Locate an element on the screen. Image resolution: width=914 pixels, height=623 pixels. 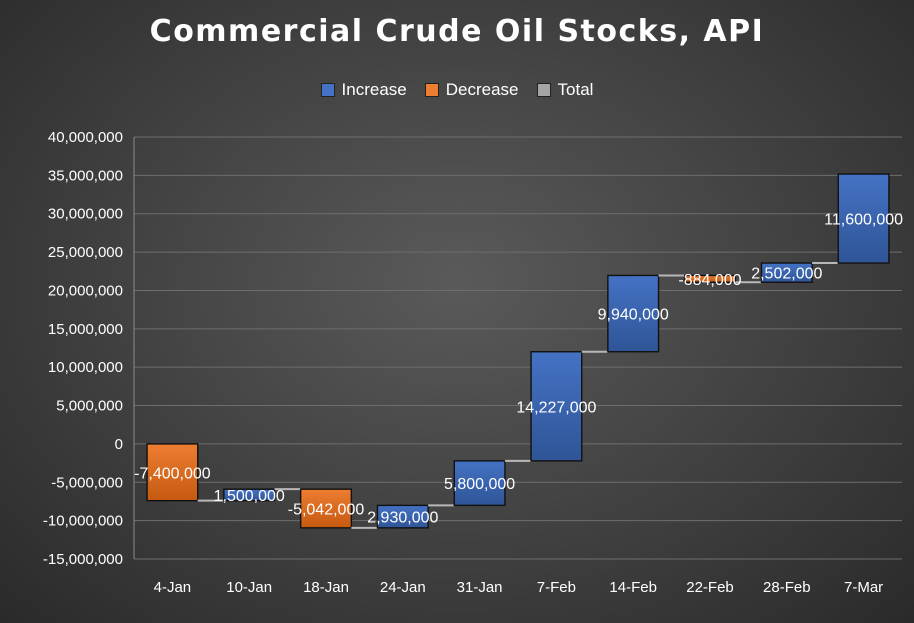
y-tick-label: -15,000,000 is located at coordinates (83, 559).